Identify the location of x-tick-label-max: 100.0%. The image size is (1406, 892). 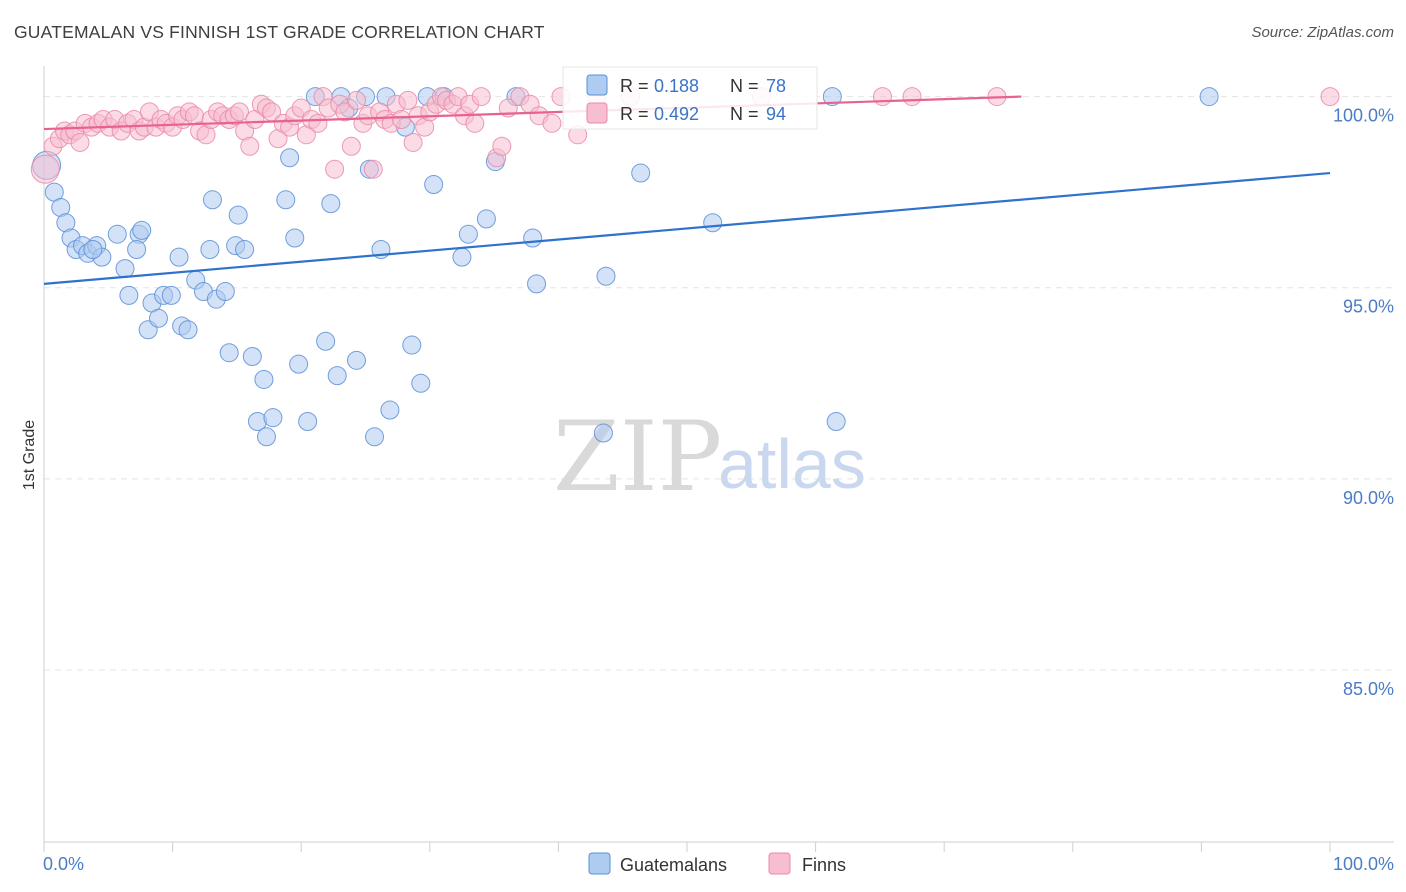
(1363, 864).